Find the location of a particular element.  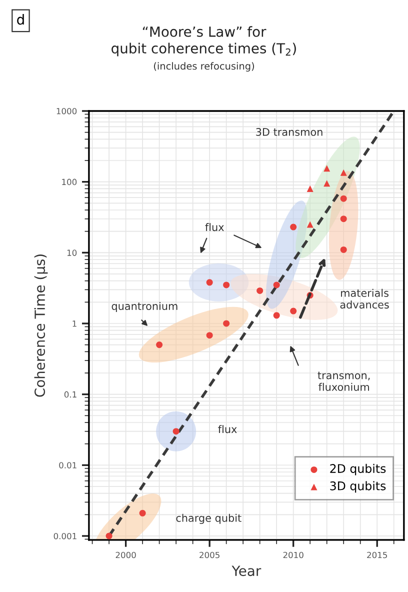

y-tick-label: 0.01 is located at coordinates (67, 465).